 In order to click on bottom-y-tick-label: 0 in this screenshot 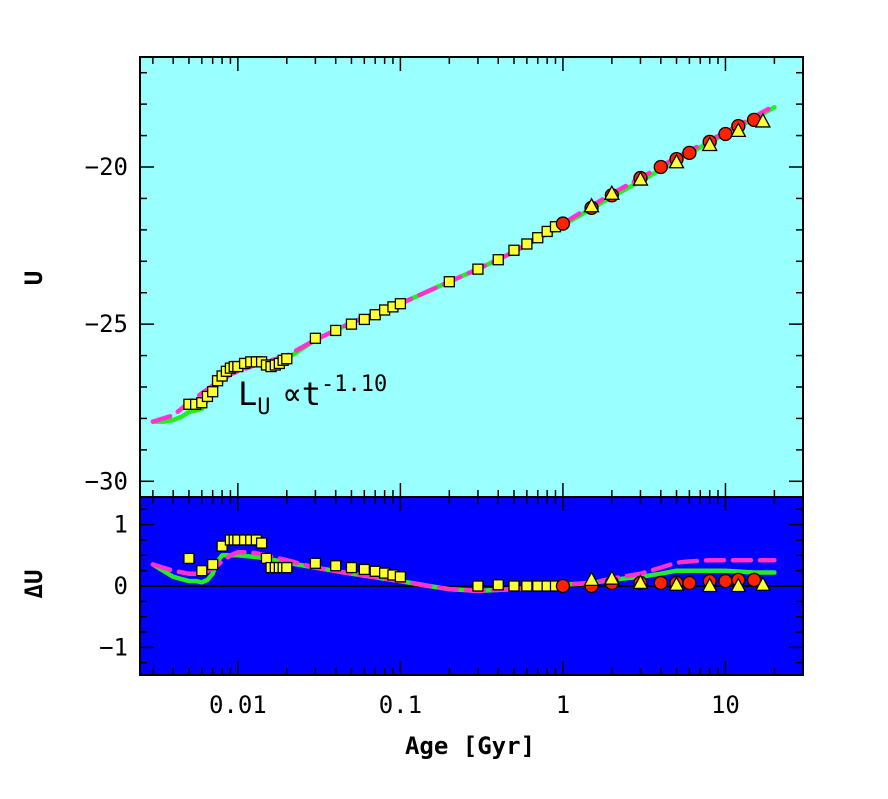, I will do `click(121, 586)`.